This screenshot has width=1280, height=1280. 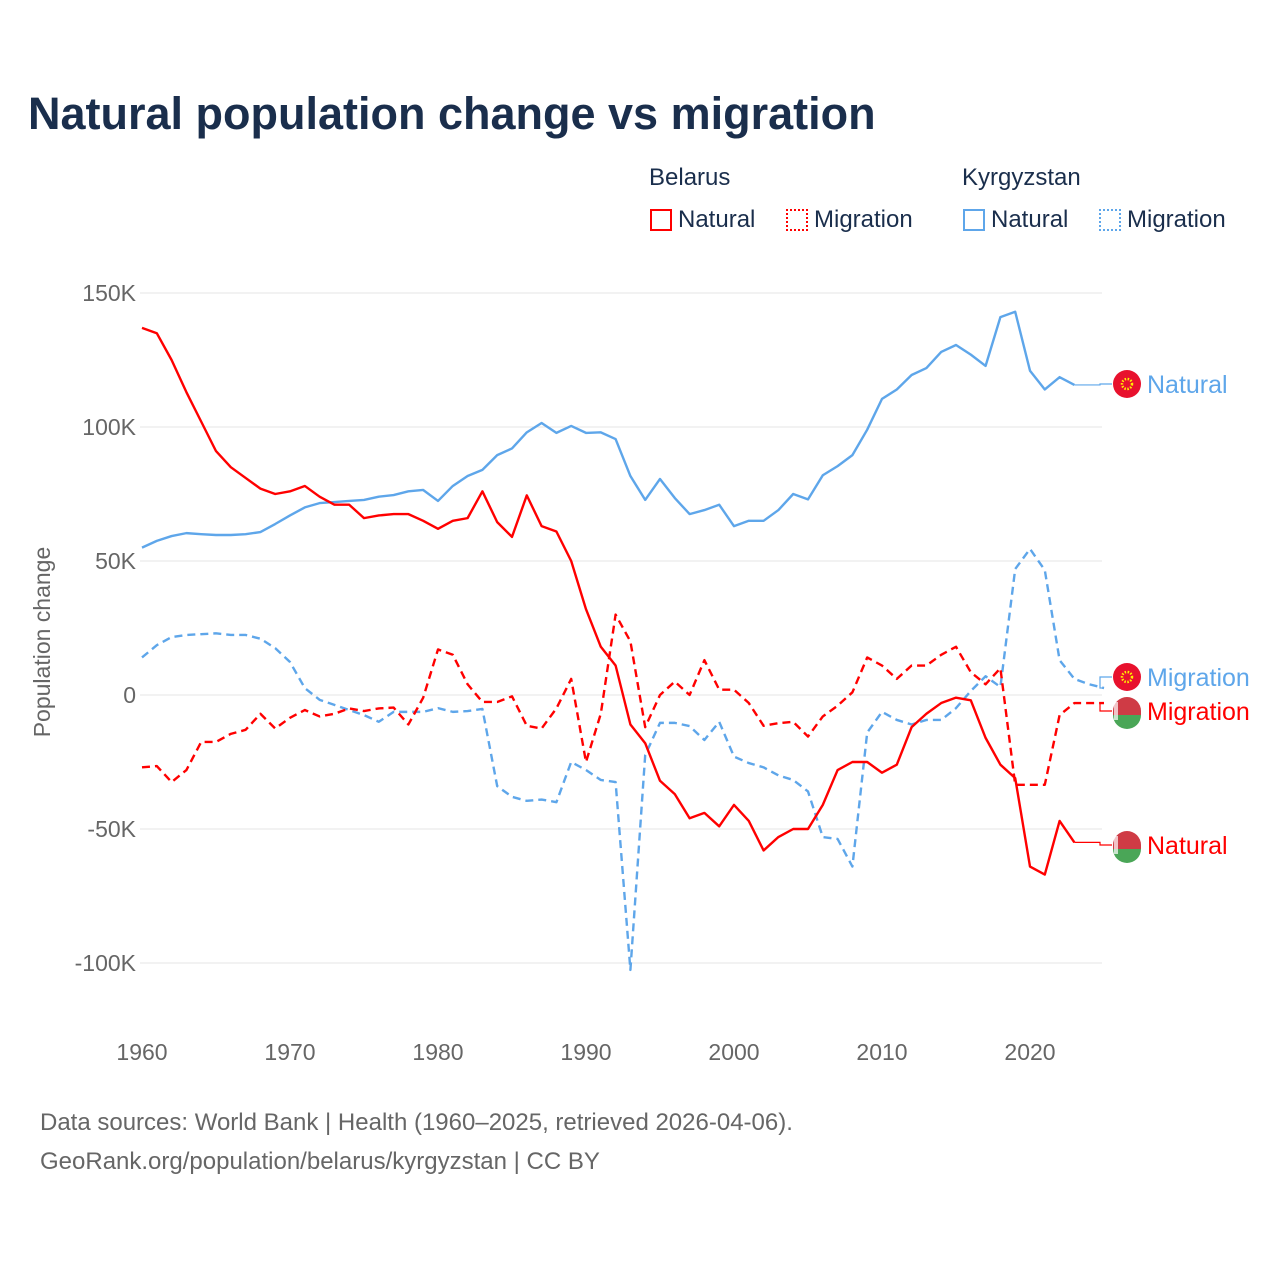 I want to click on x-tick-label: 1980, so click(x=437, y=1052).